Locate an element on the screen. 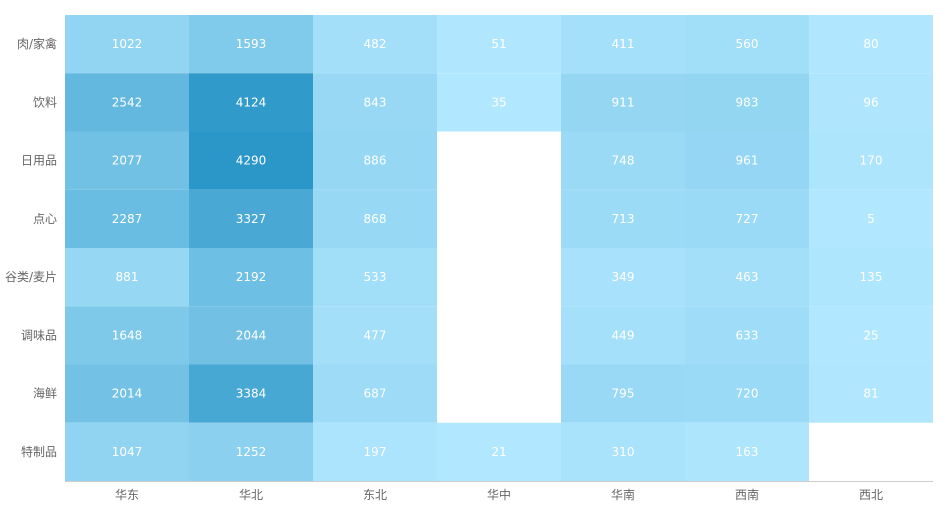 The image size is (947, 515). heatmap-cell-value: 713 is located at coordinates (623, 219).